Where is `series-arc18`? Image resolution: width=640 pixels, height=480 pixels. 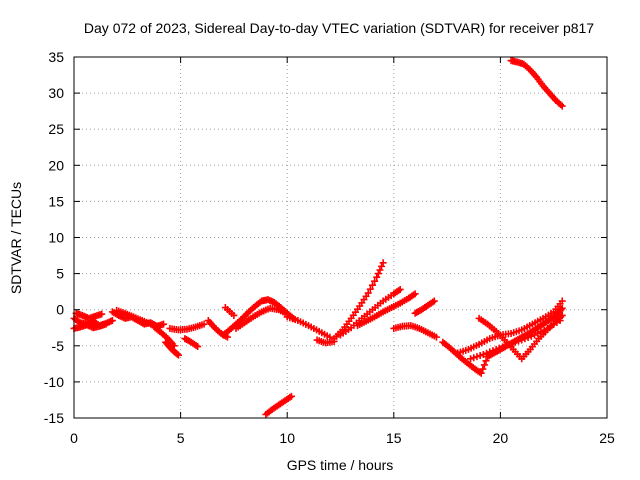
series-arc18 is located at coordinates (370, 312).